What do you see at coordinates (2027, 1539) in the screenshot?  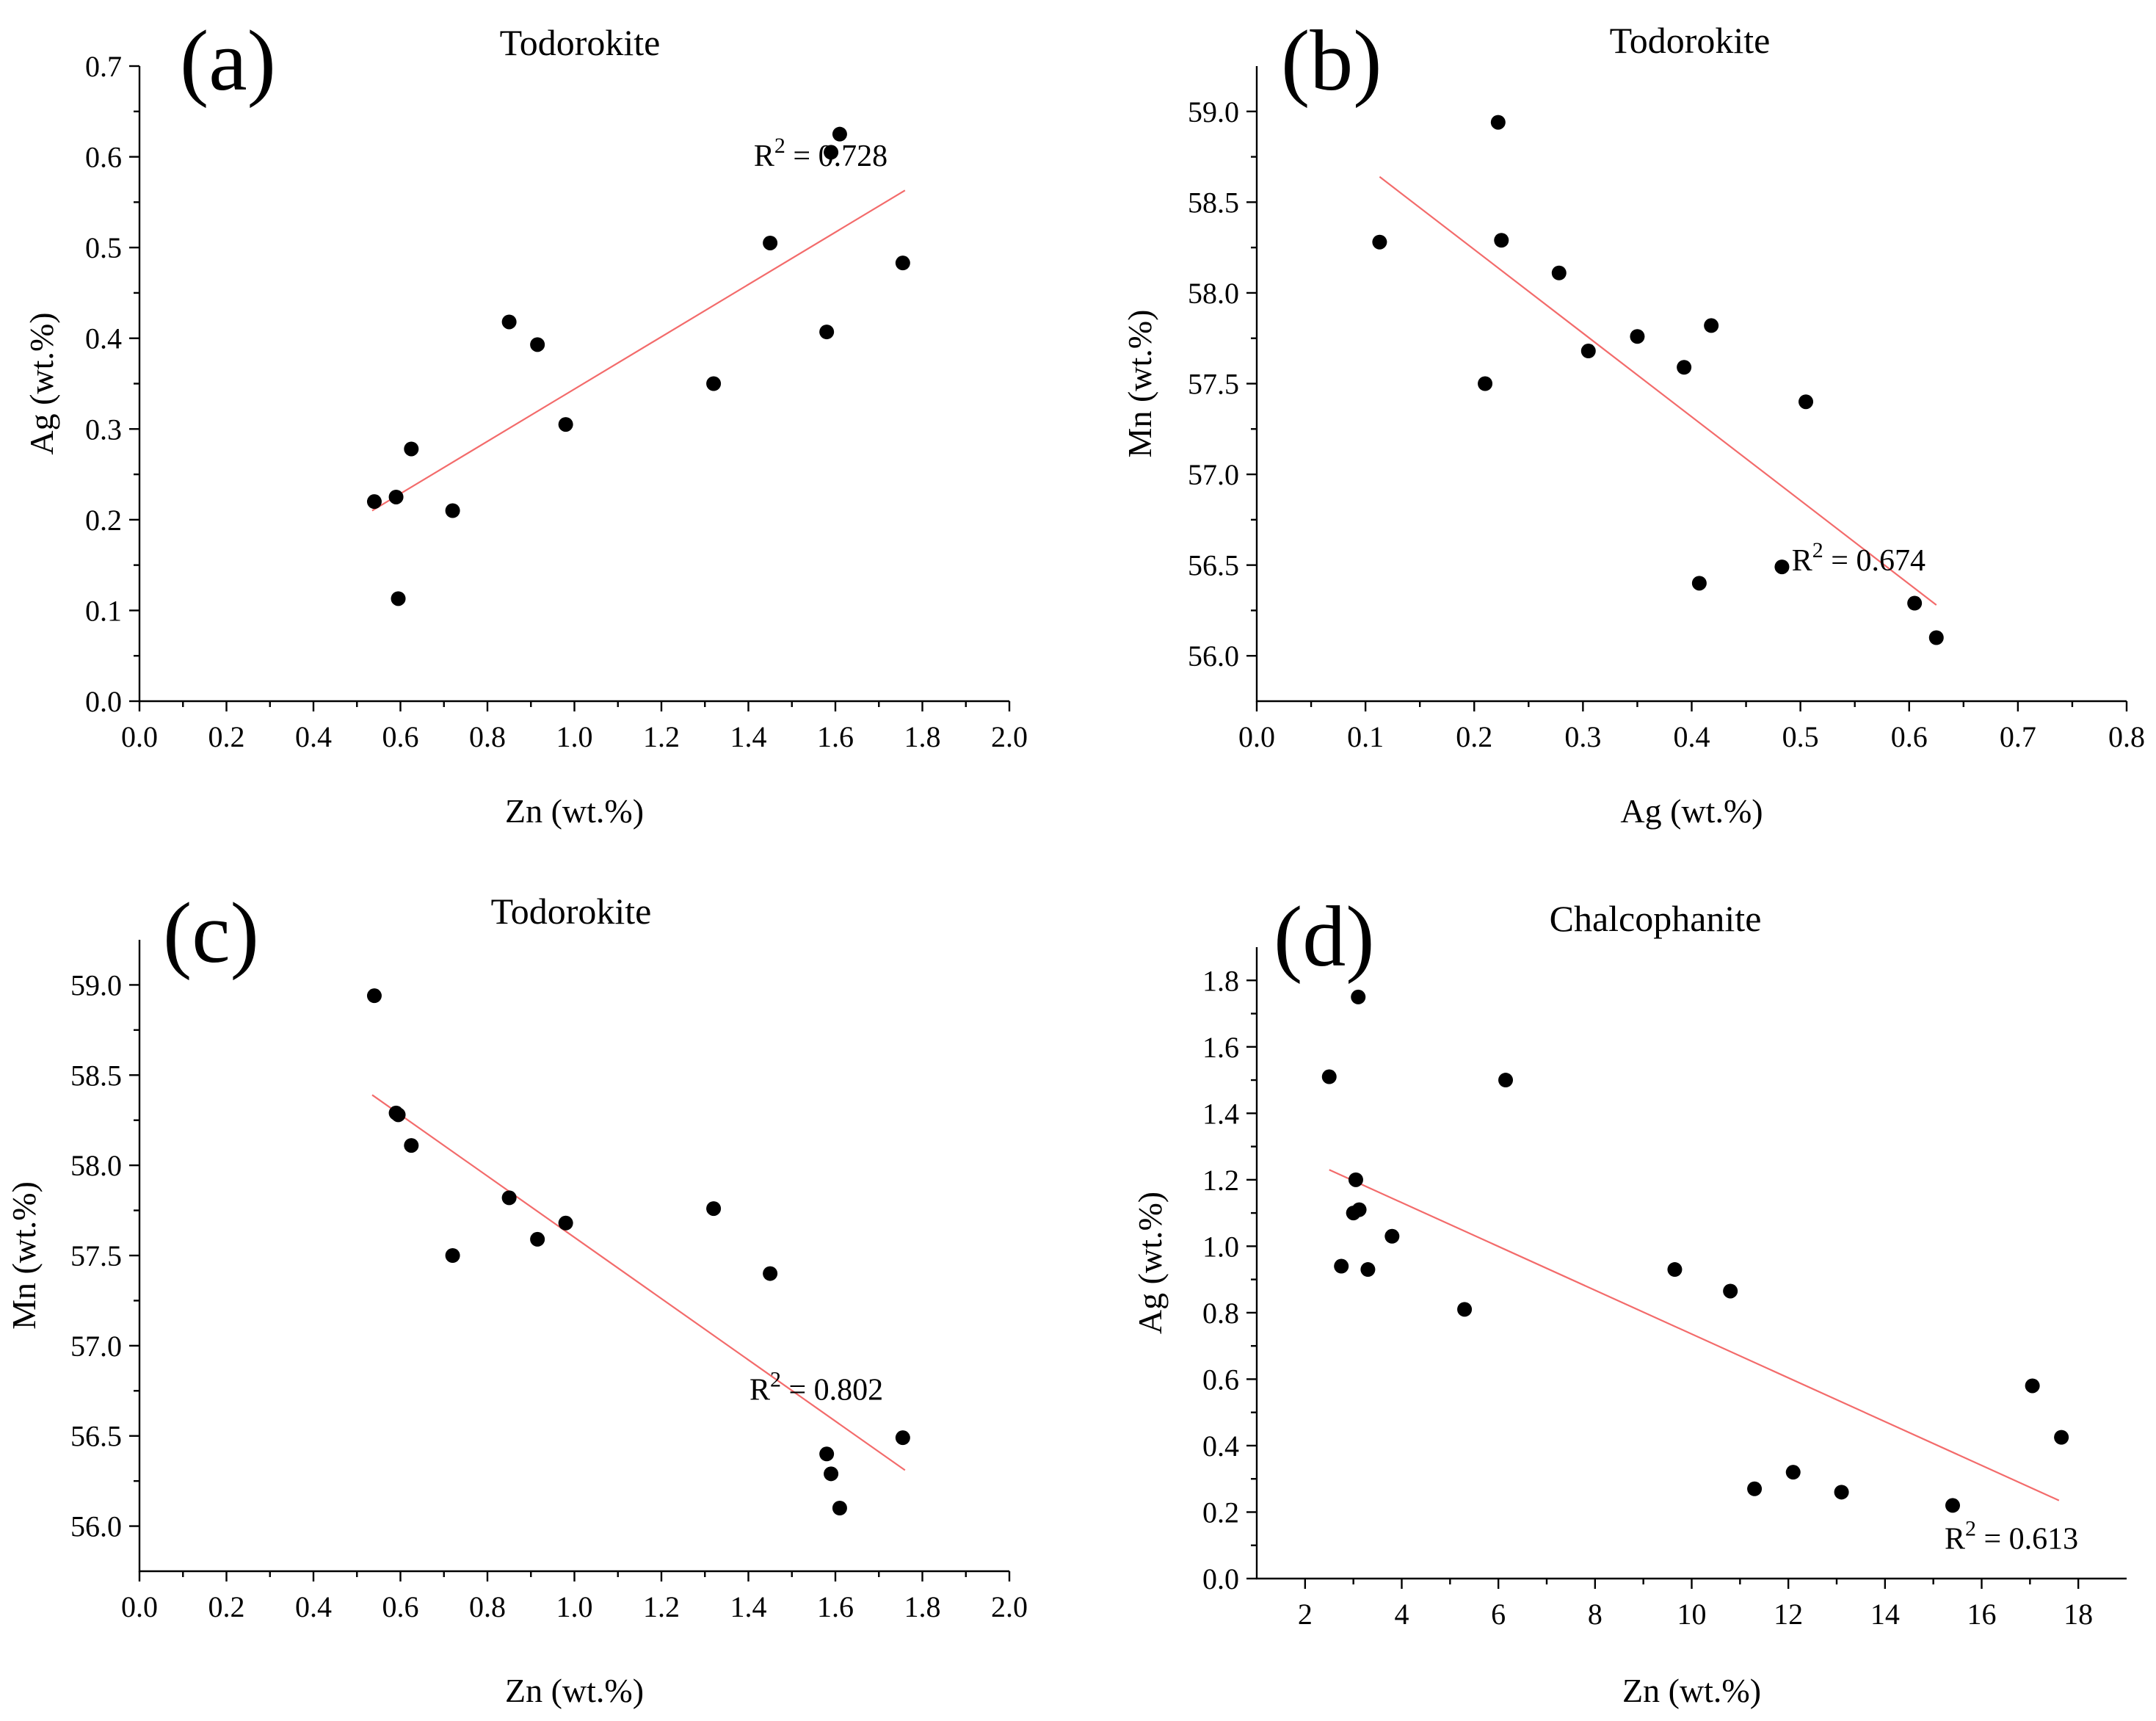 I see `r-squared-value: = 0.613` at bounding box center [2027, 1539].